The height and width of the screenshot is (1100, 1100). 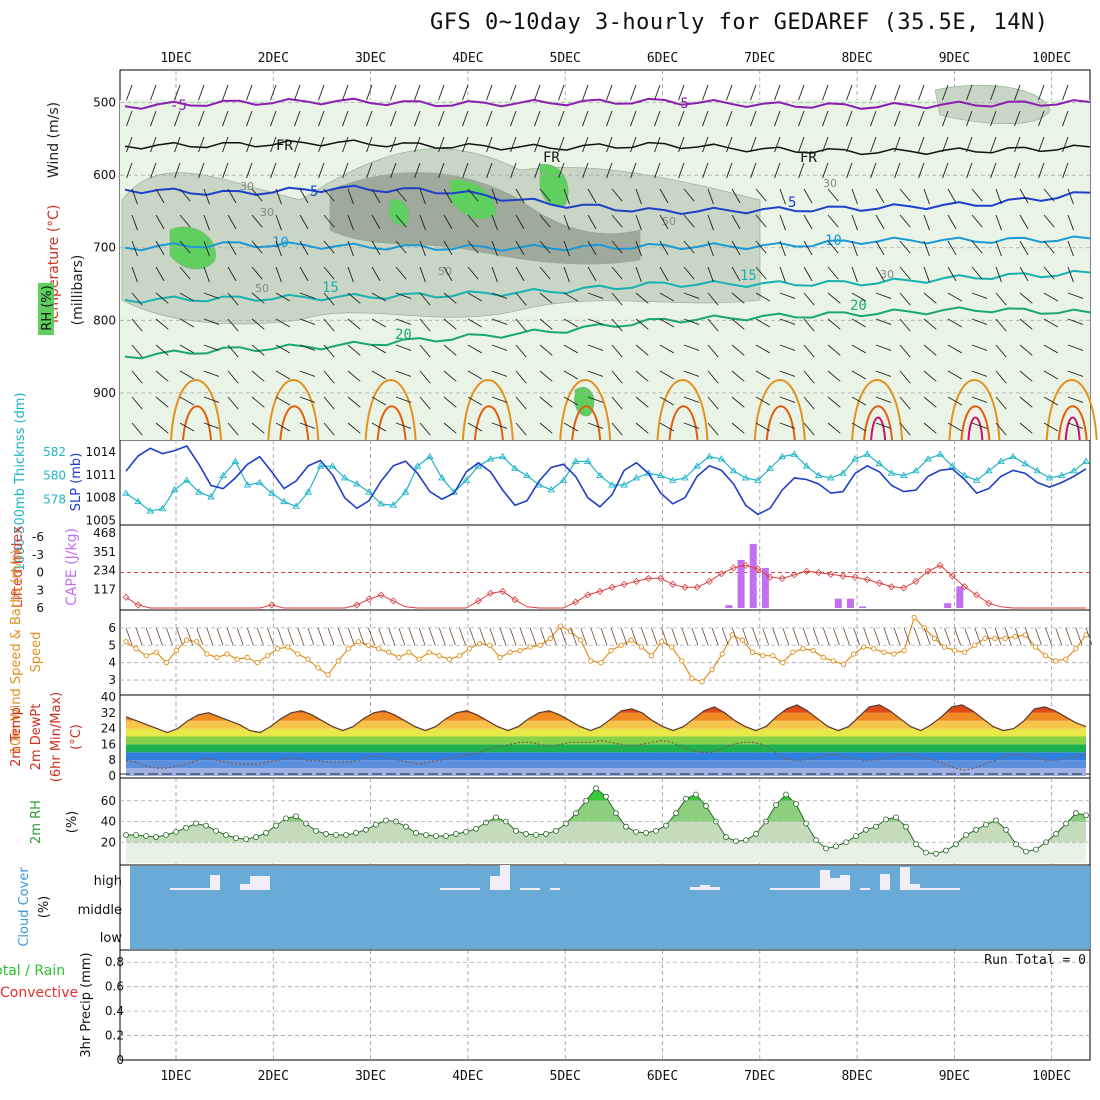 What do you see at coordinates (403, 335) in the screenshot?
I see `isotherm-label: 20` at bounding box center [403, 335].